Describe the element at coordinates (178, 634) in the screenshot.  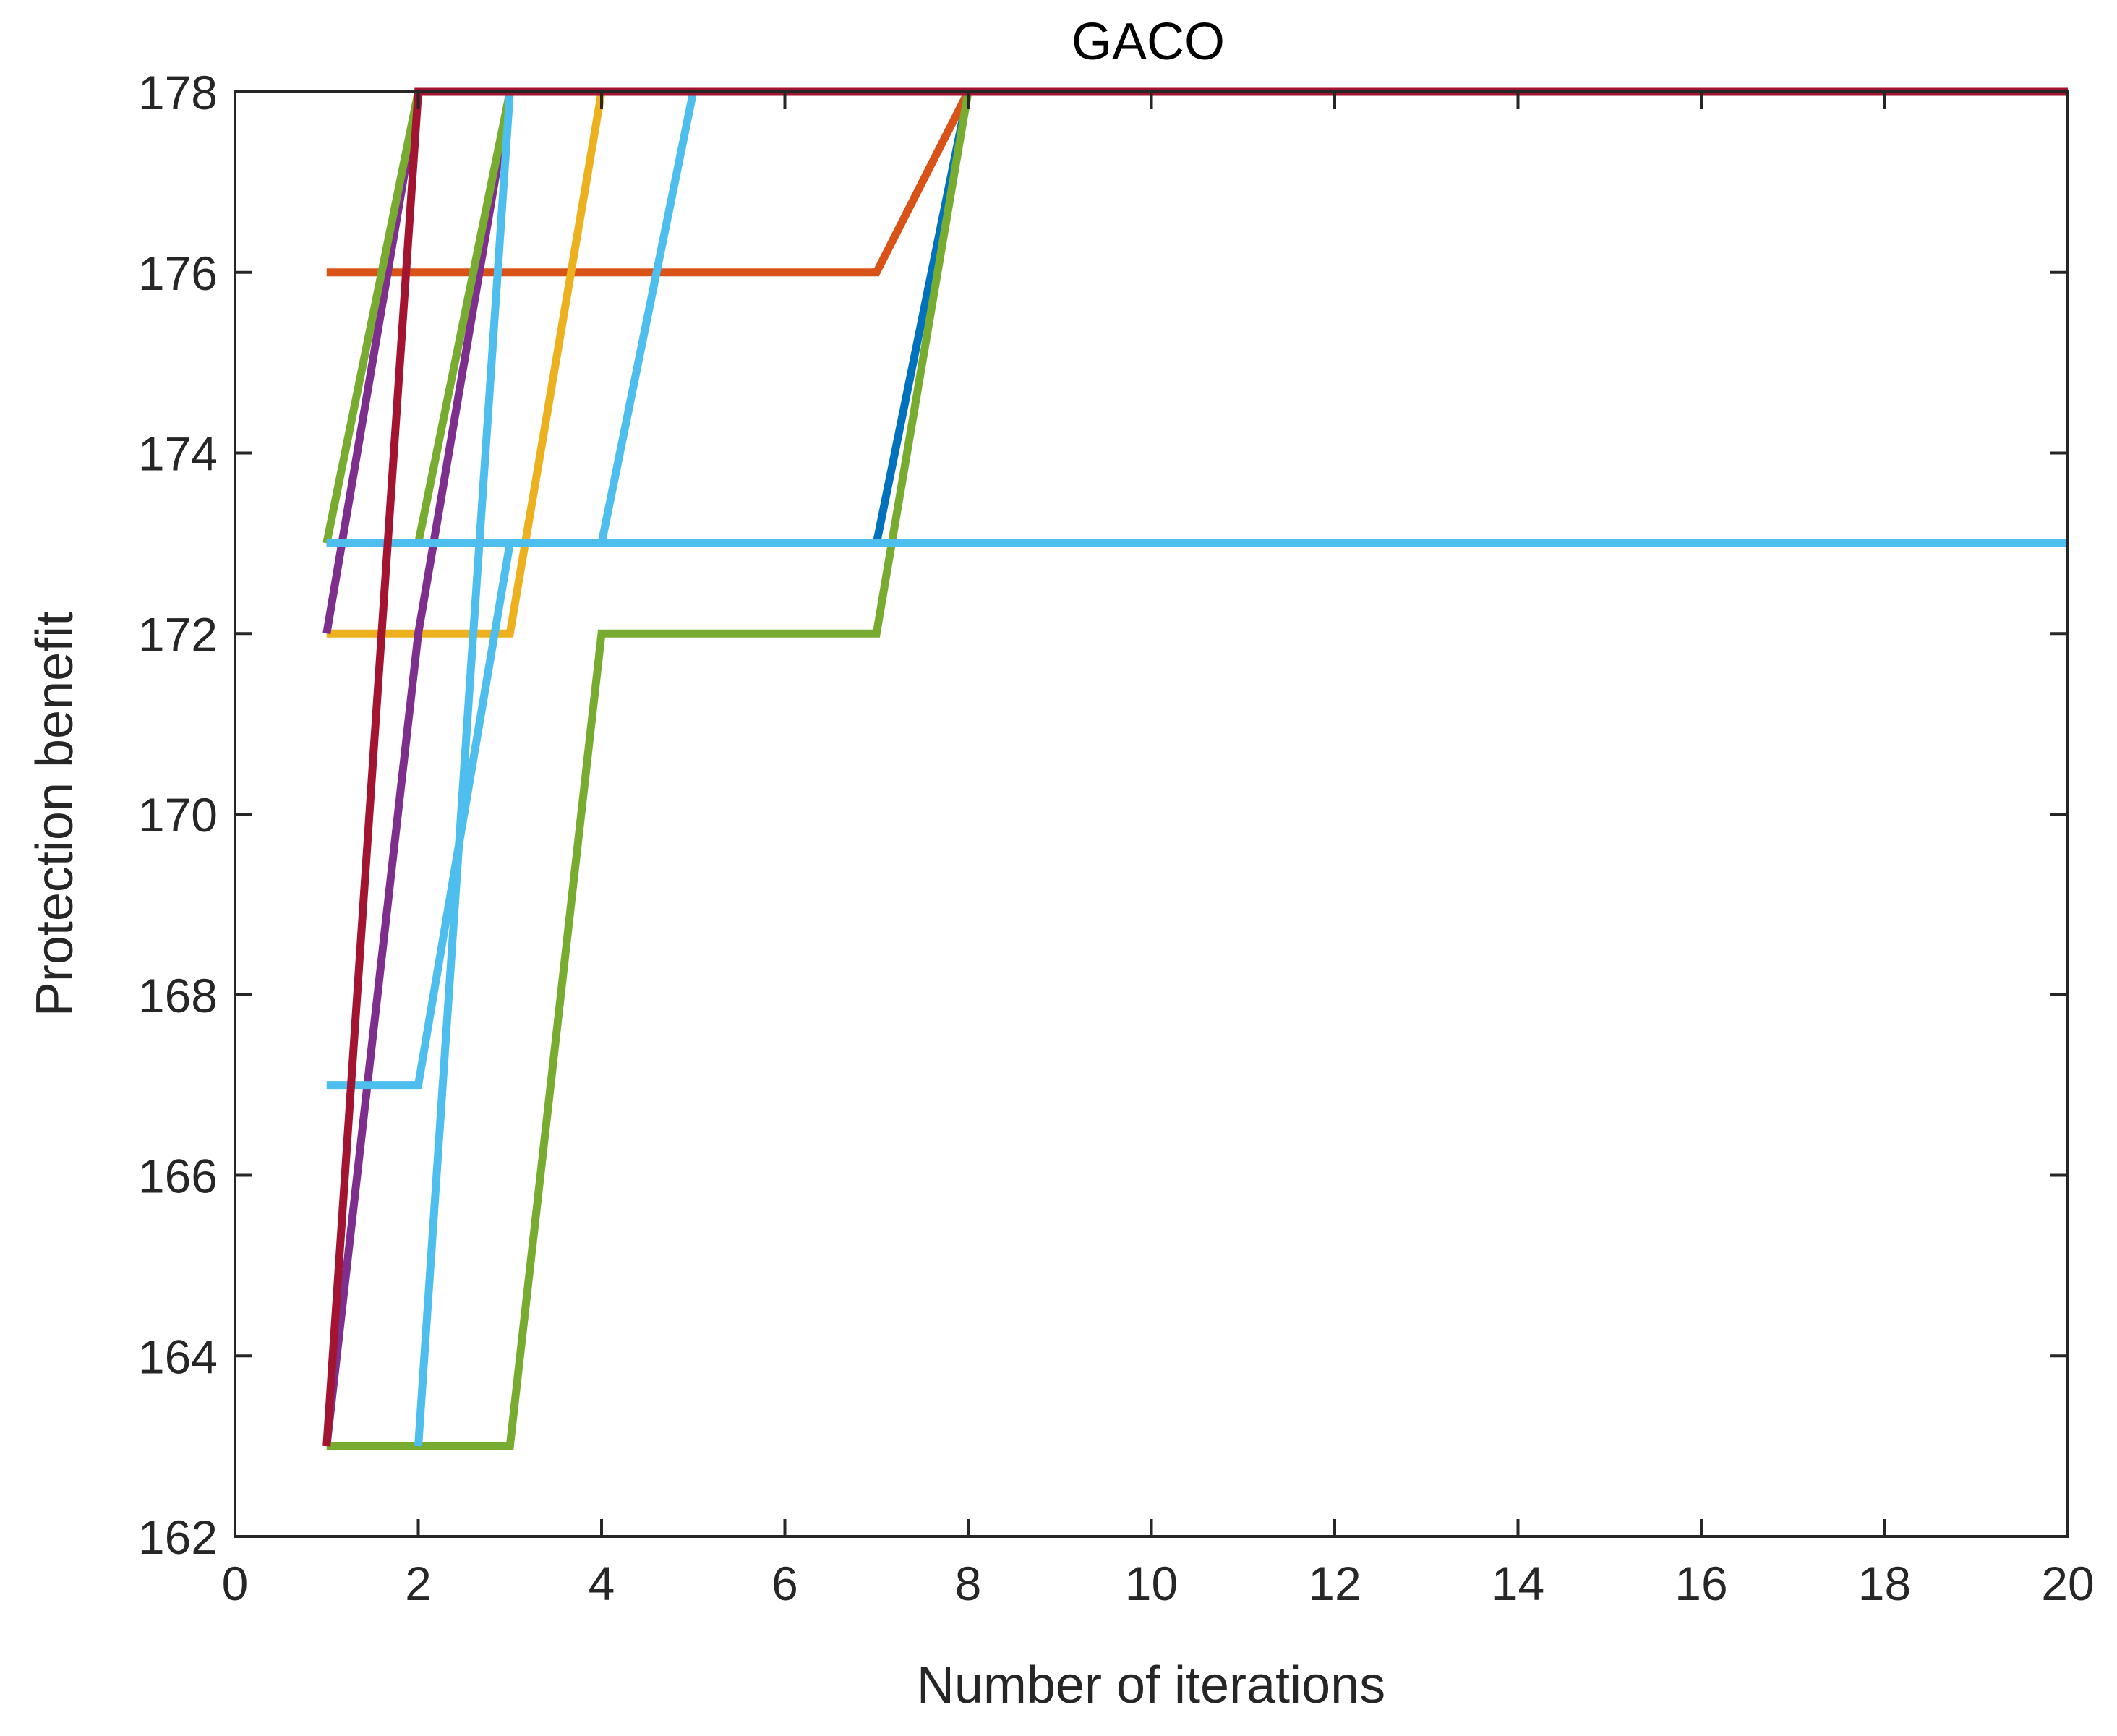
I see `y-tick-label-172: 172` at that location.